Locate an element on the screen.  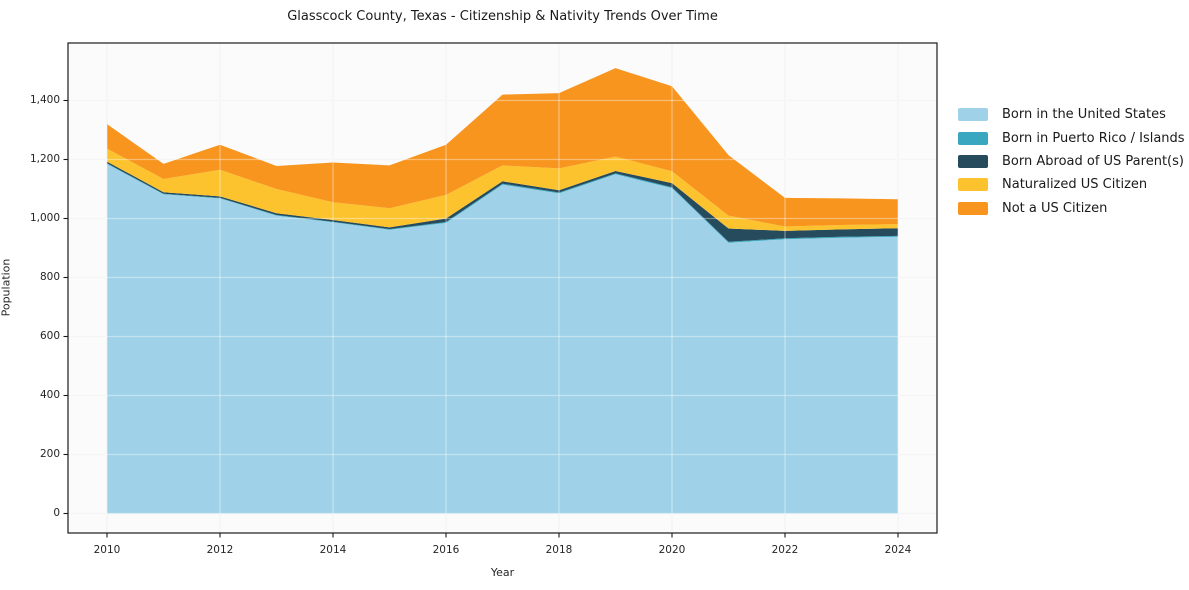
y-tick-label: 600 is located at coordinates (49, 336).